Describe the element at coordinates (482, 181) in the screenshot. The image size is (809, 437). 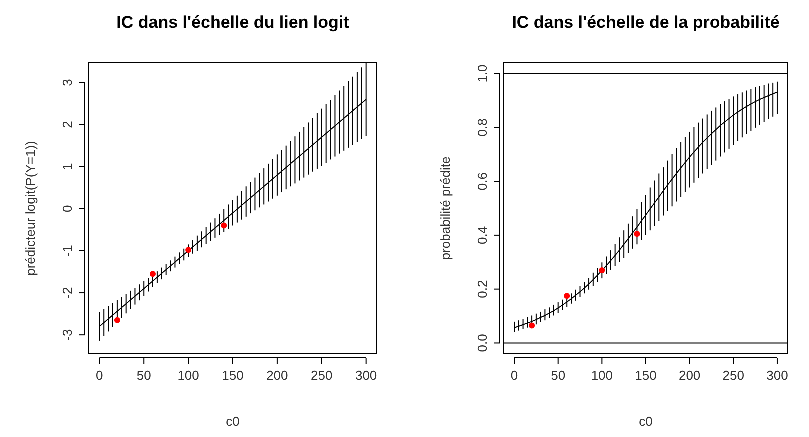
I see `y-tick-label: 0.6` at that location.